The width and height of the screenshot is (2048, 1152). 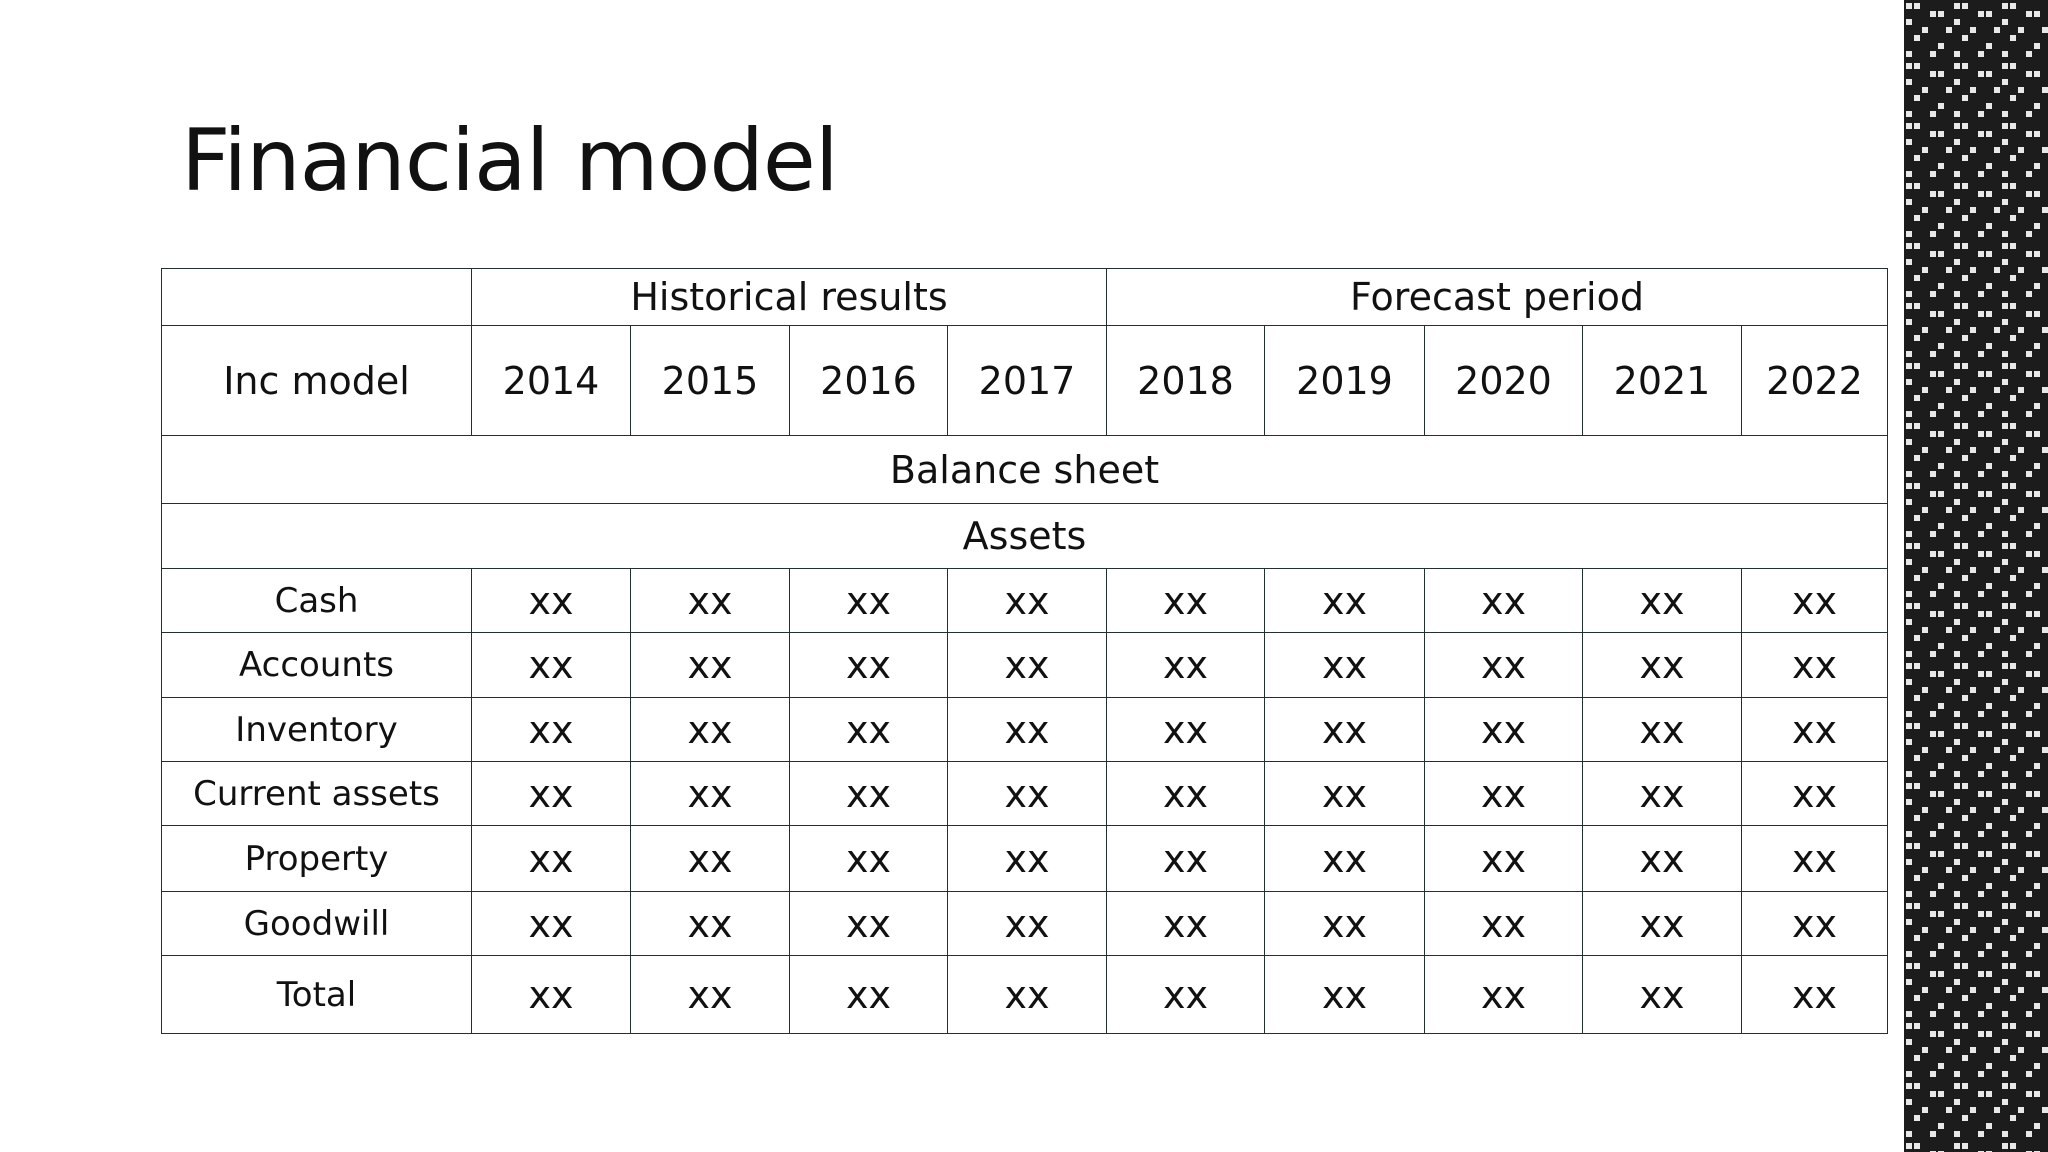 I want to click on table-row: Accounts xx xx xx xx xx xx xx xx xx, so click(x=1025, y=665).